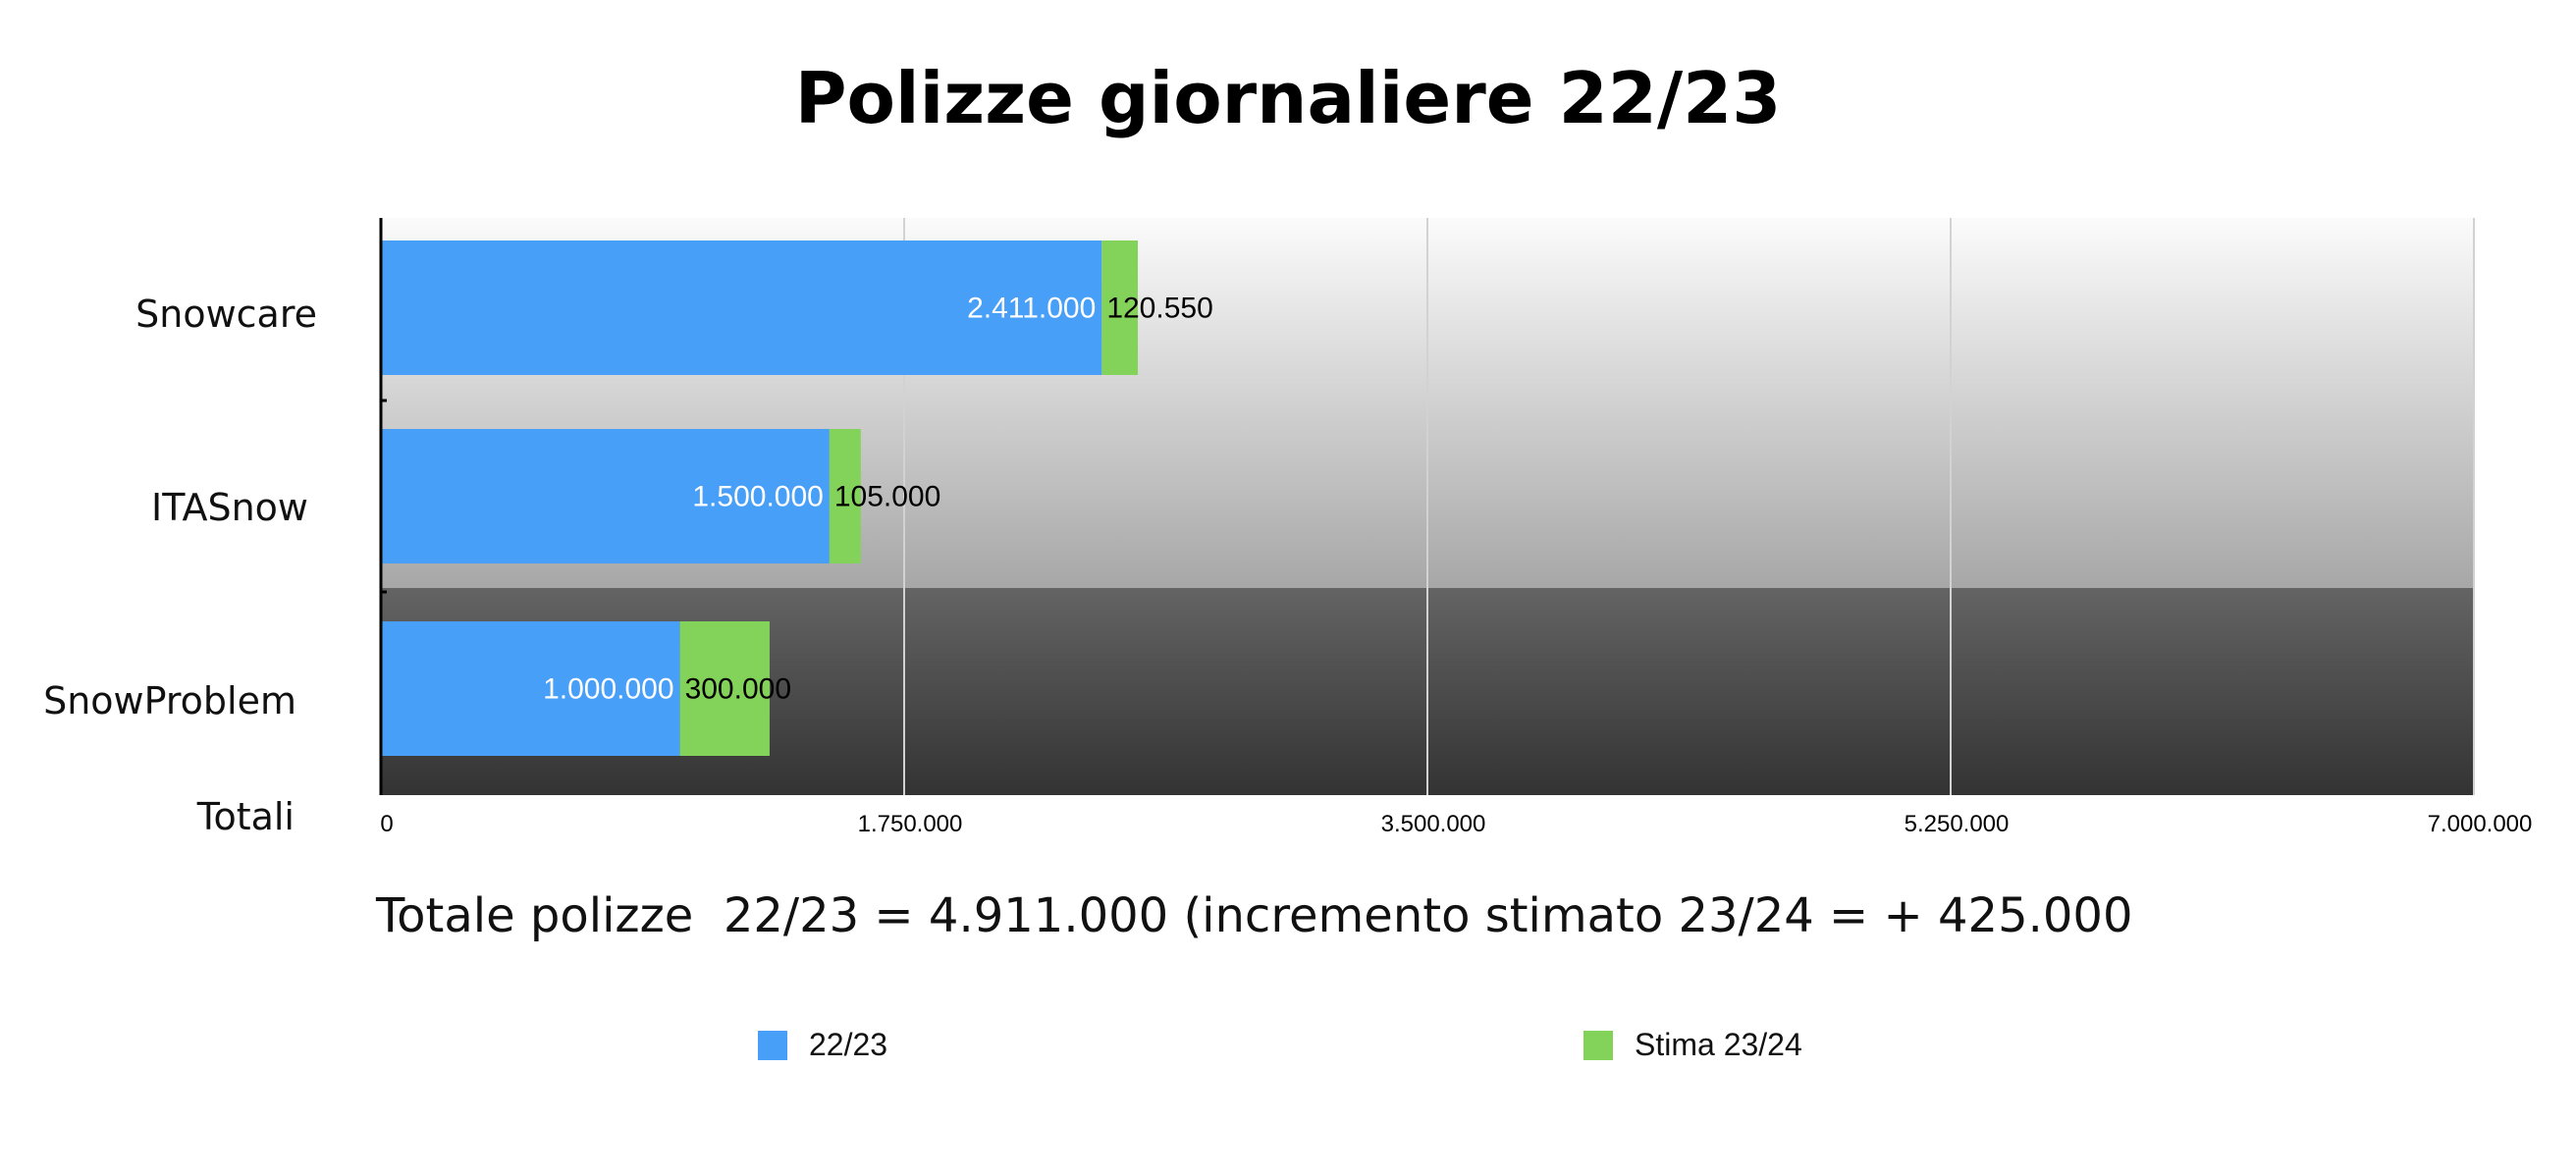 The width and height of the screenshot is (2576, 1176). What do you see at coordinates (1718, 1044) in the screenshot?
I see `legend-label: Stima 23/24` at bounding box center [1718, 1044].